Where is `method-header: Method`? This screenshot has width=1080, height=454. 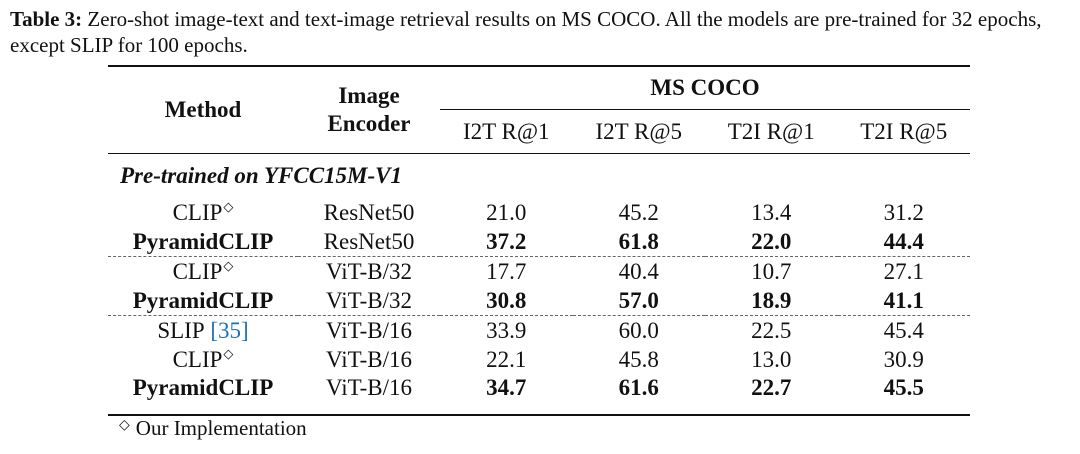
method-header: Method is located at coordinates (203, 109).